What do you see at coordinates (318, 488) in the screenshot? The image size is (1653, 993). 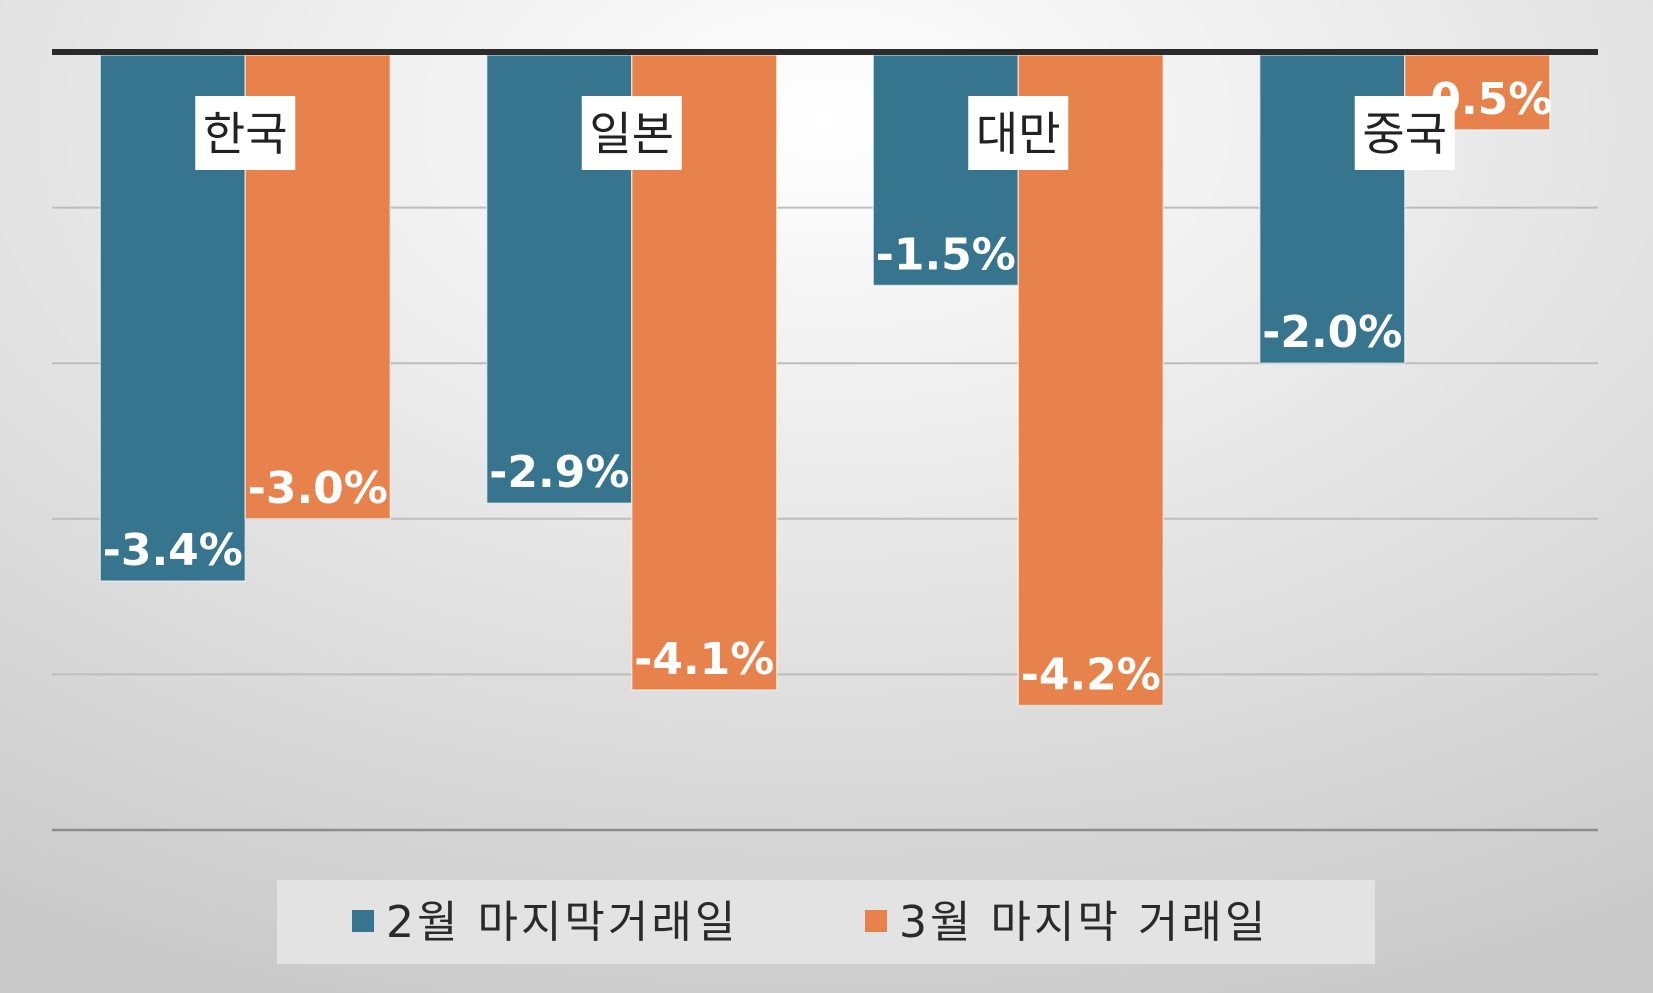 I see `data-label: -3.0%` at bounding box center [318, 488].